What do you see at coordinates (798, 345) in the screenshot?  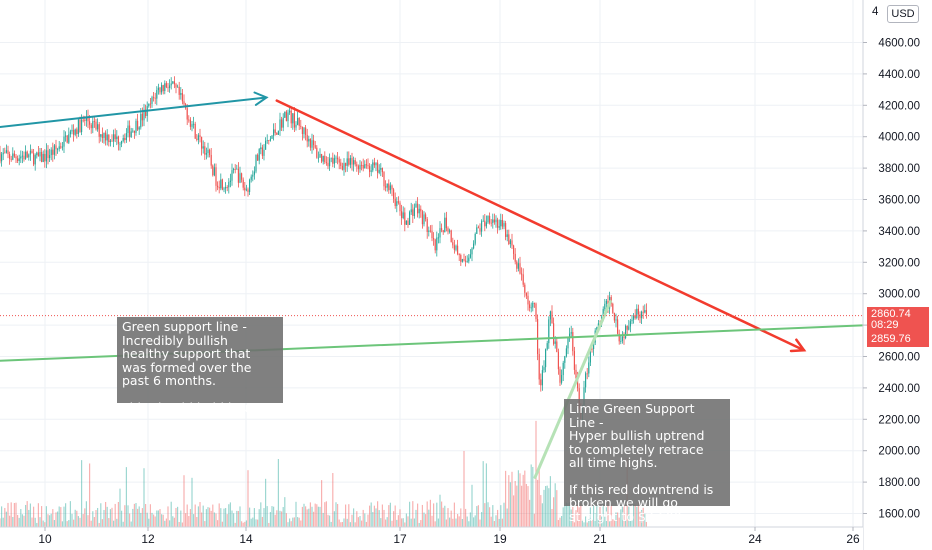 I see `red-arrowhead` at bounding box center [798, 345].